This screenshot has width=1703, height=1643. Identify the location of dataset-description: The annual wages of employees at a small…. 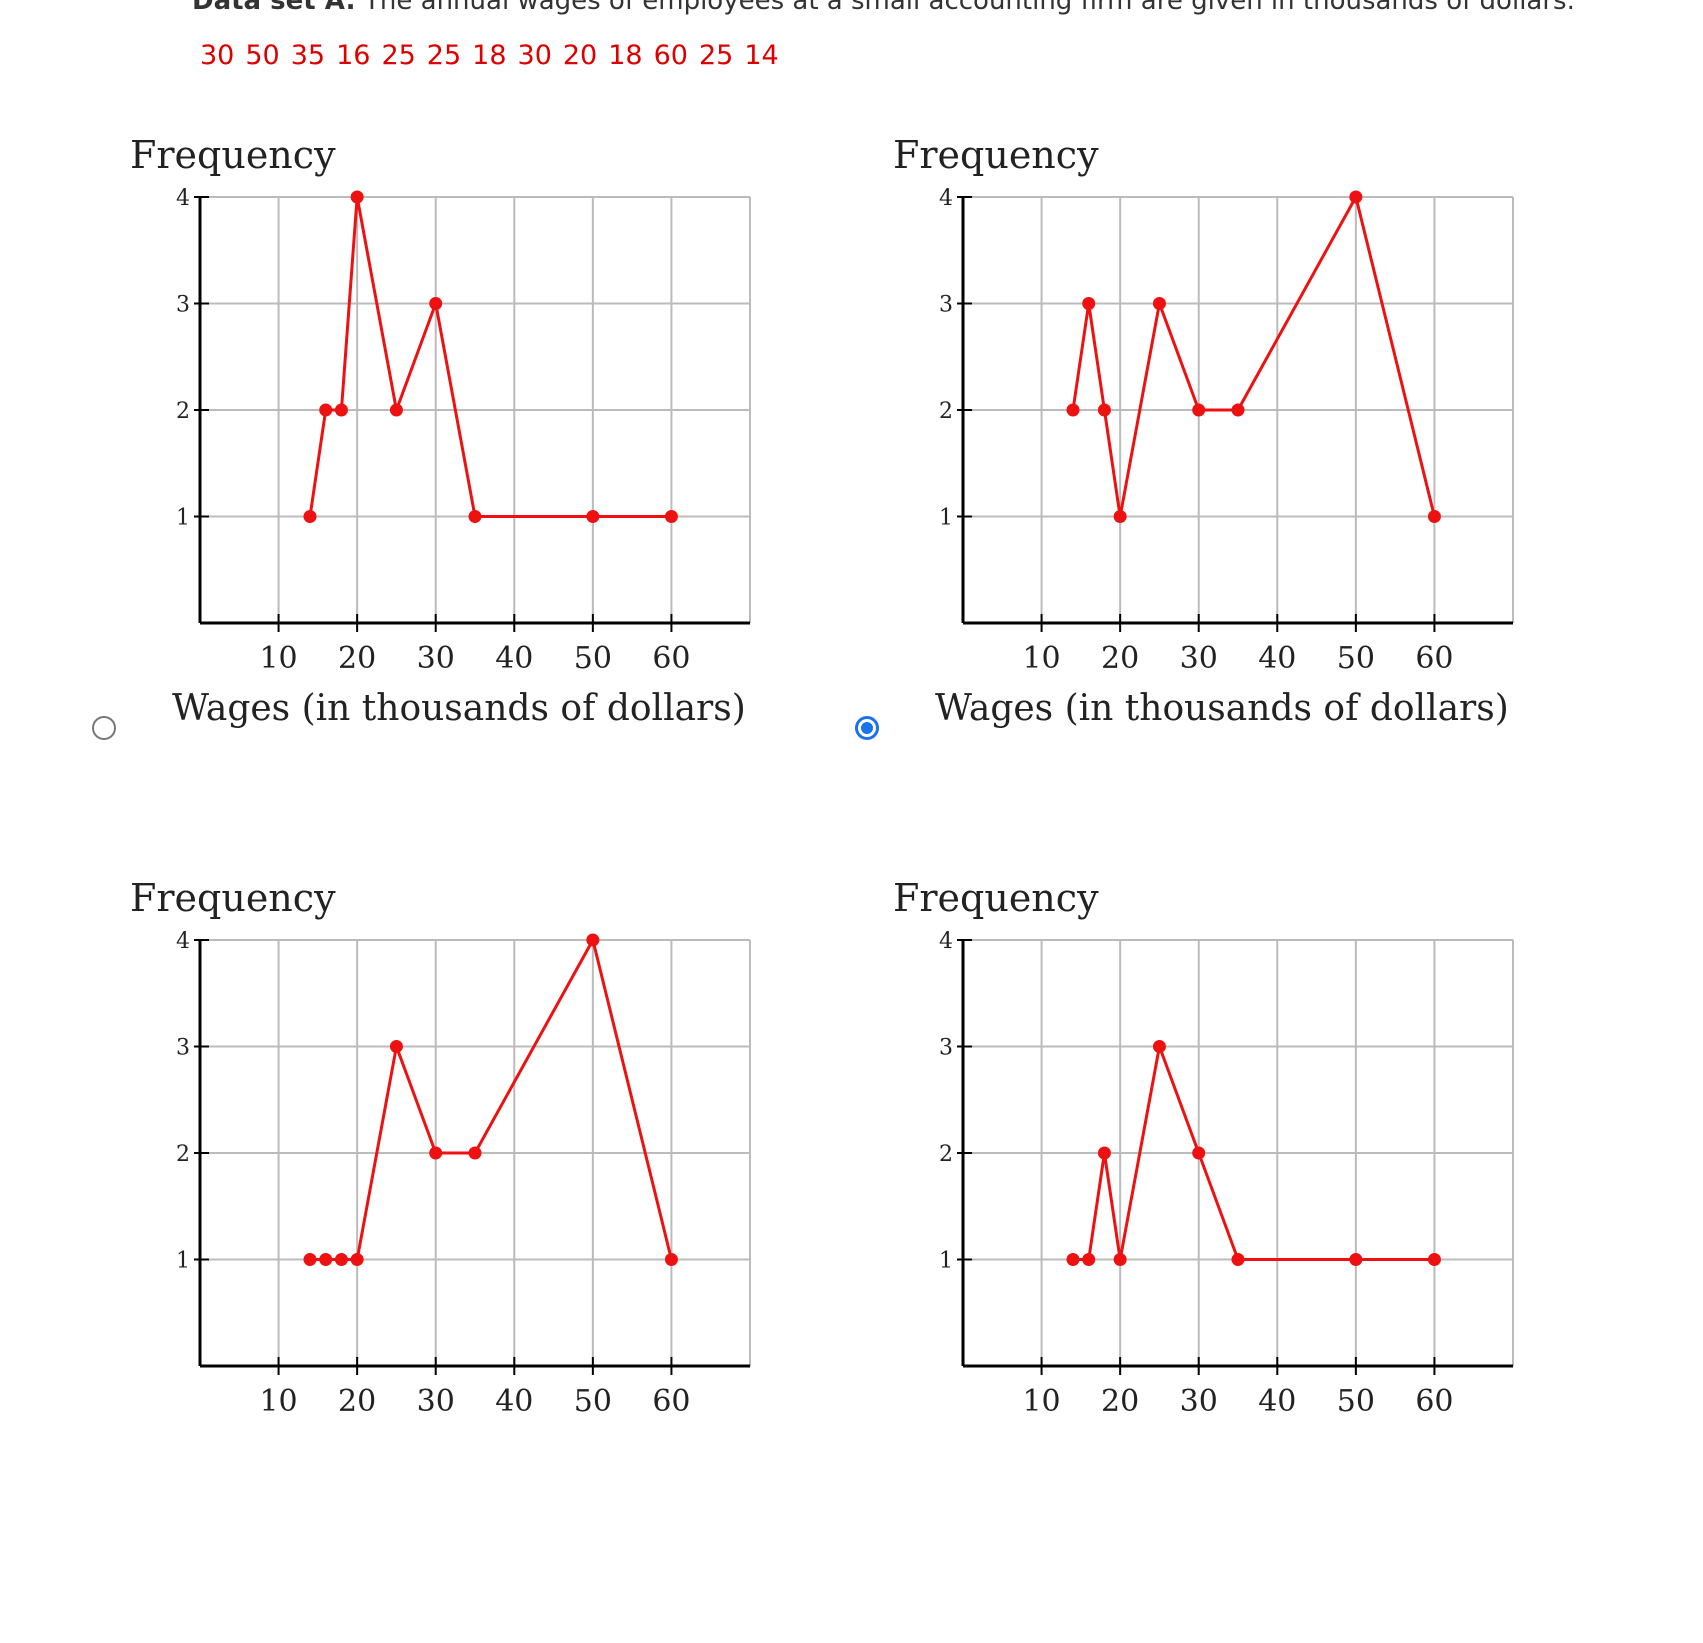
(969, 8).